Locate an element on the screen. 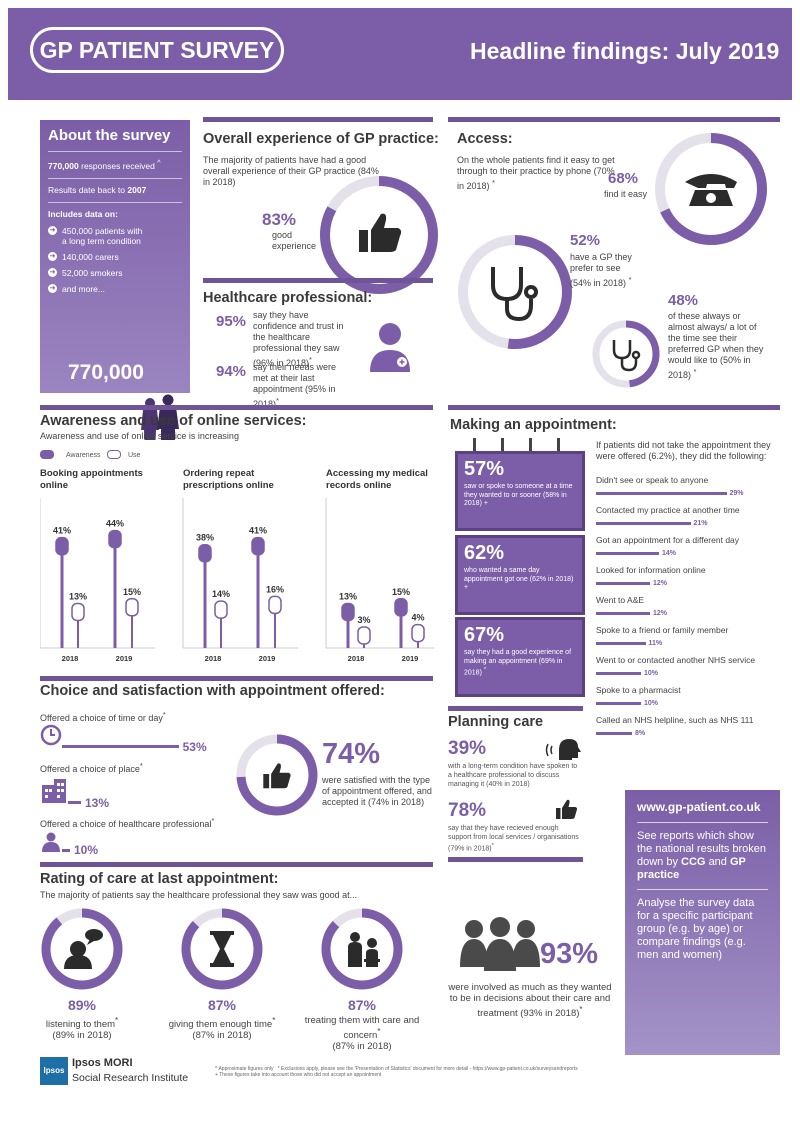  page-title: Headline findings: July 2019 is located at coordinates (625, 51).